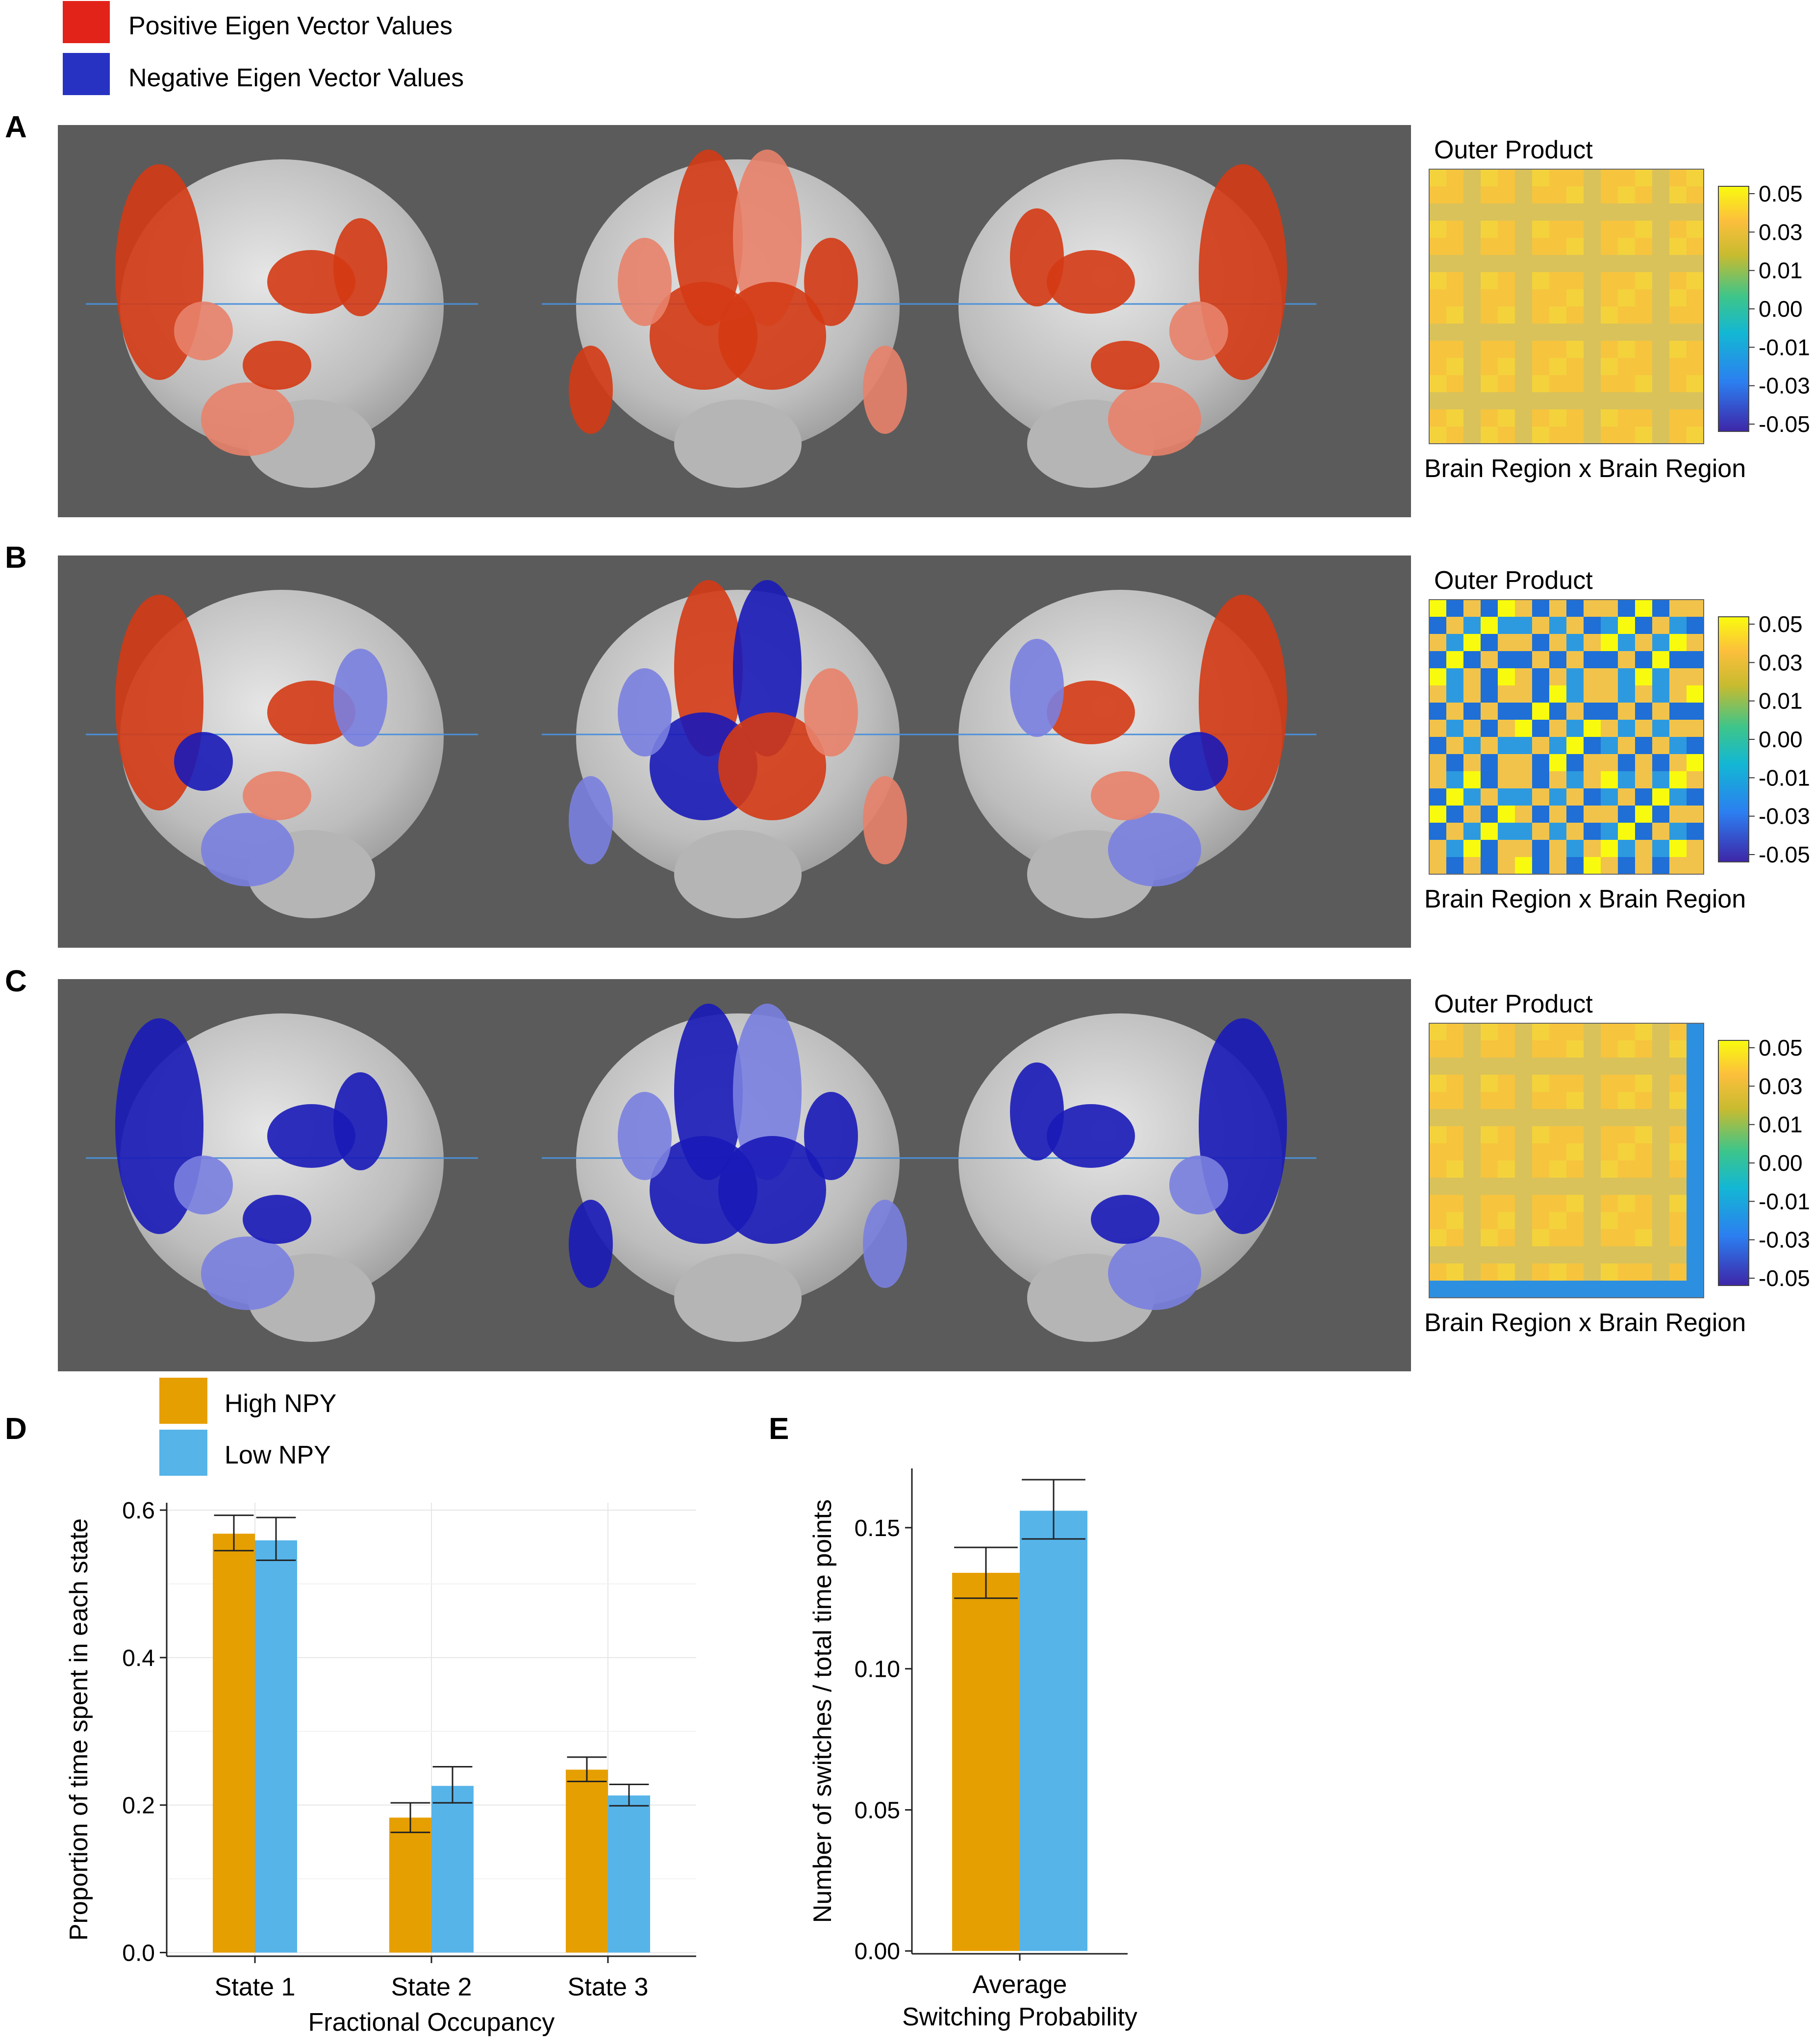 The height and width of the screenshot is (2044, 1814). I want to click on colorbar-tick-label: 0.03, so click(1781, 1086).